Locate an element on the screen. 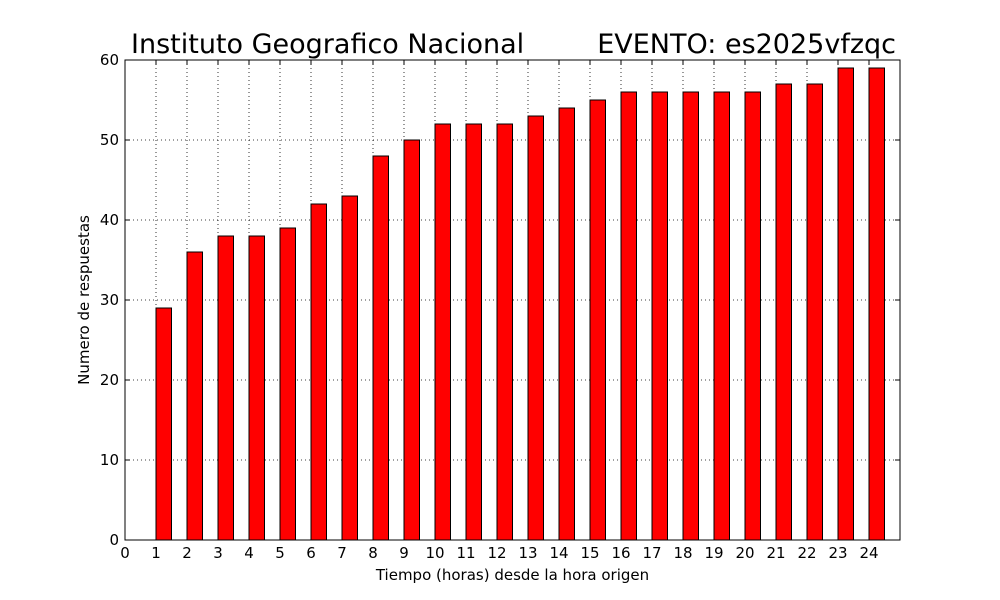  x-tick-label: 6 is located at coordinates (311, 553).